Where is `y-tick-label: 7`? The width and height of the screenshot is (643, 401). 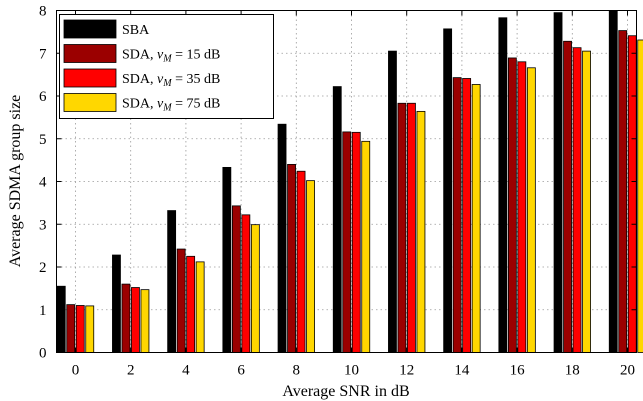 y-tick-label: 7 is located at coordinates (43, 54).